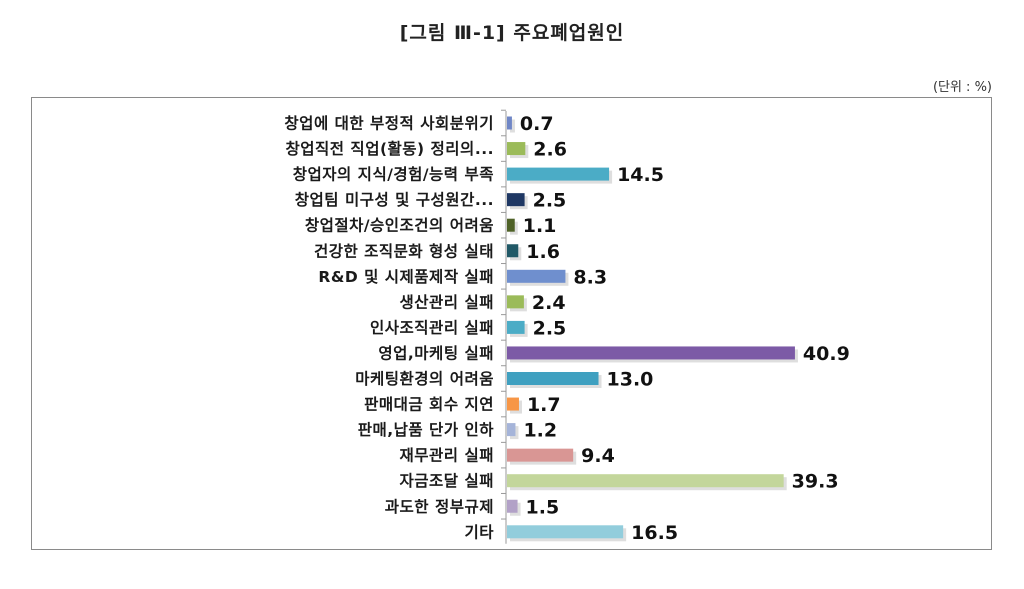  Describe the element at coordinates (590, 277) in the screenshot. I see `value-label: 8.3` at that location.